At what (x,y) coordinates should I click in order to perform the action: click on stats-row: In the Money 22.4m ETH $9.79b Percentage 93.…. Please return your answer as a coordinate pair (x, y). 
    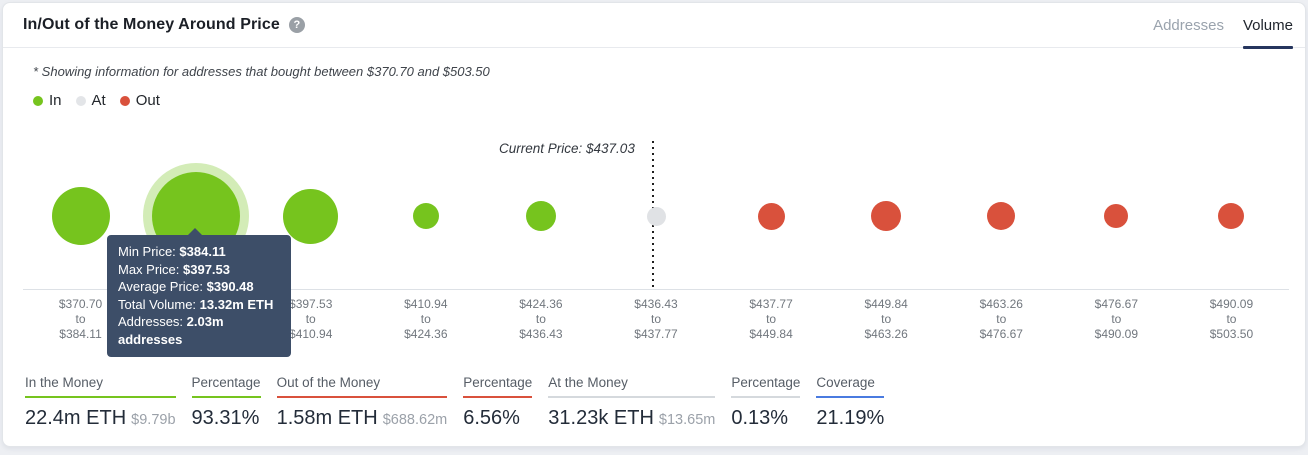
    Looking at the image, I should click on (665, 402).